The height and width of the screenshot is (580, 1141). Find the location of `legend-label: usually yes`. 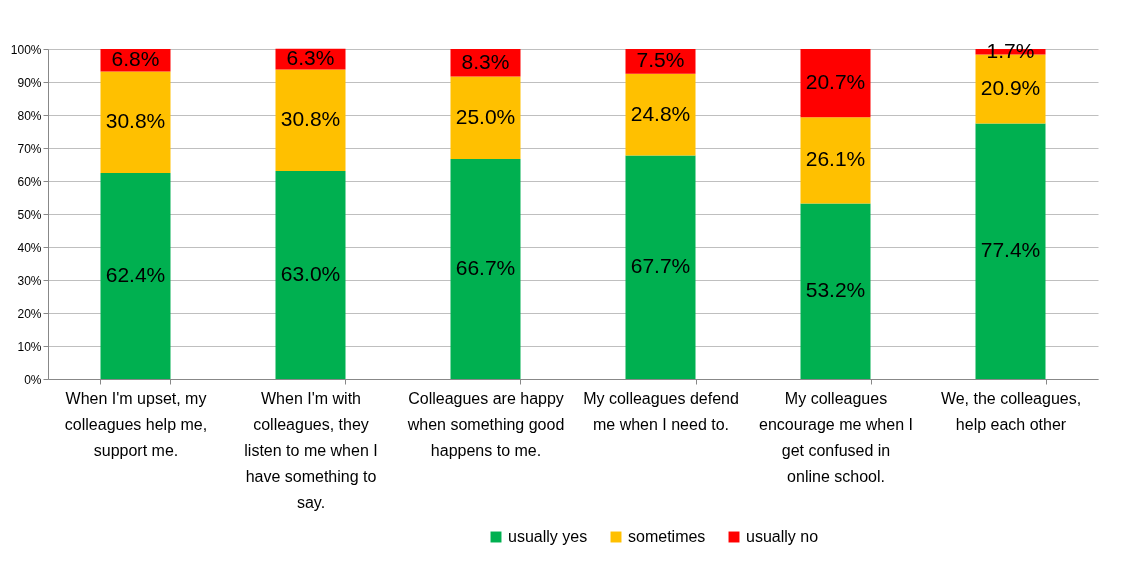

legend-label: usually yes is located at coordinates (548, 536).